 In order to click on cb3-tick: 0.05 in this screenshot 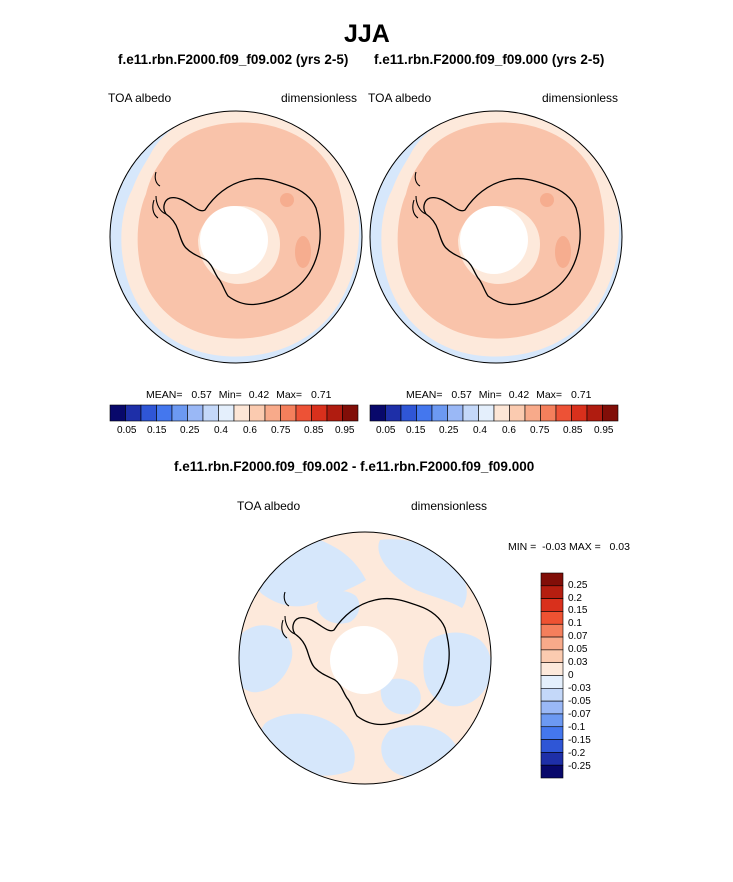, I will do `click(578, 649)`.